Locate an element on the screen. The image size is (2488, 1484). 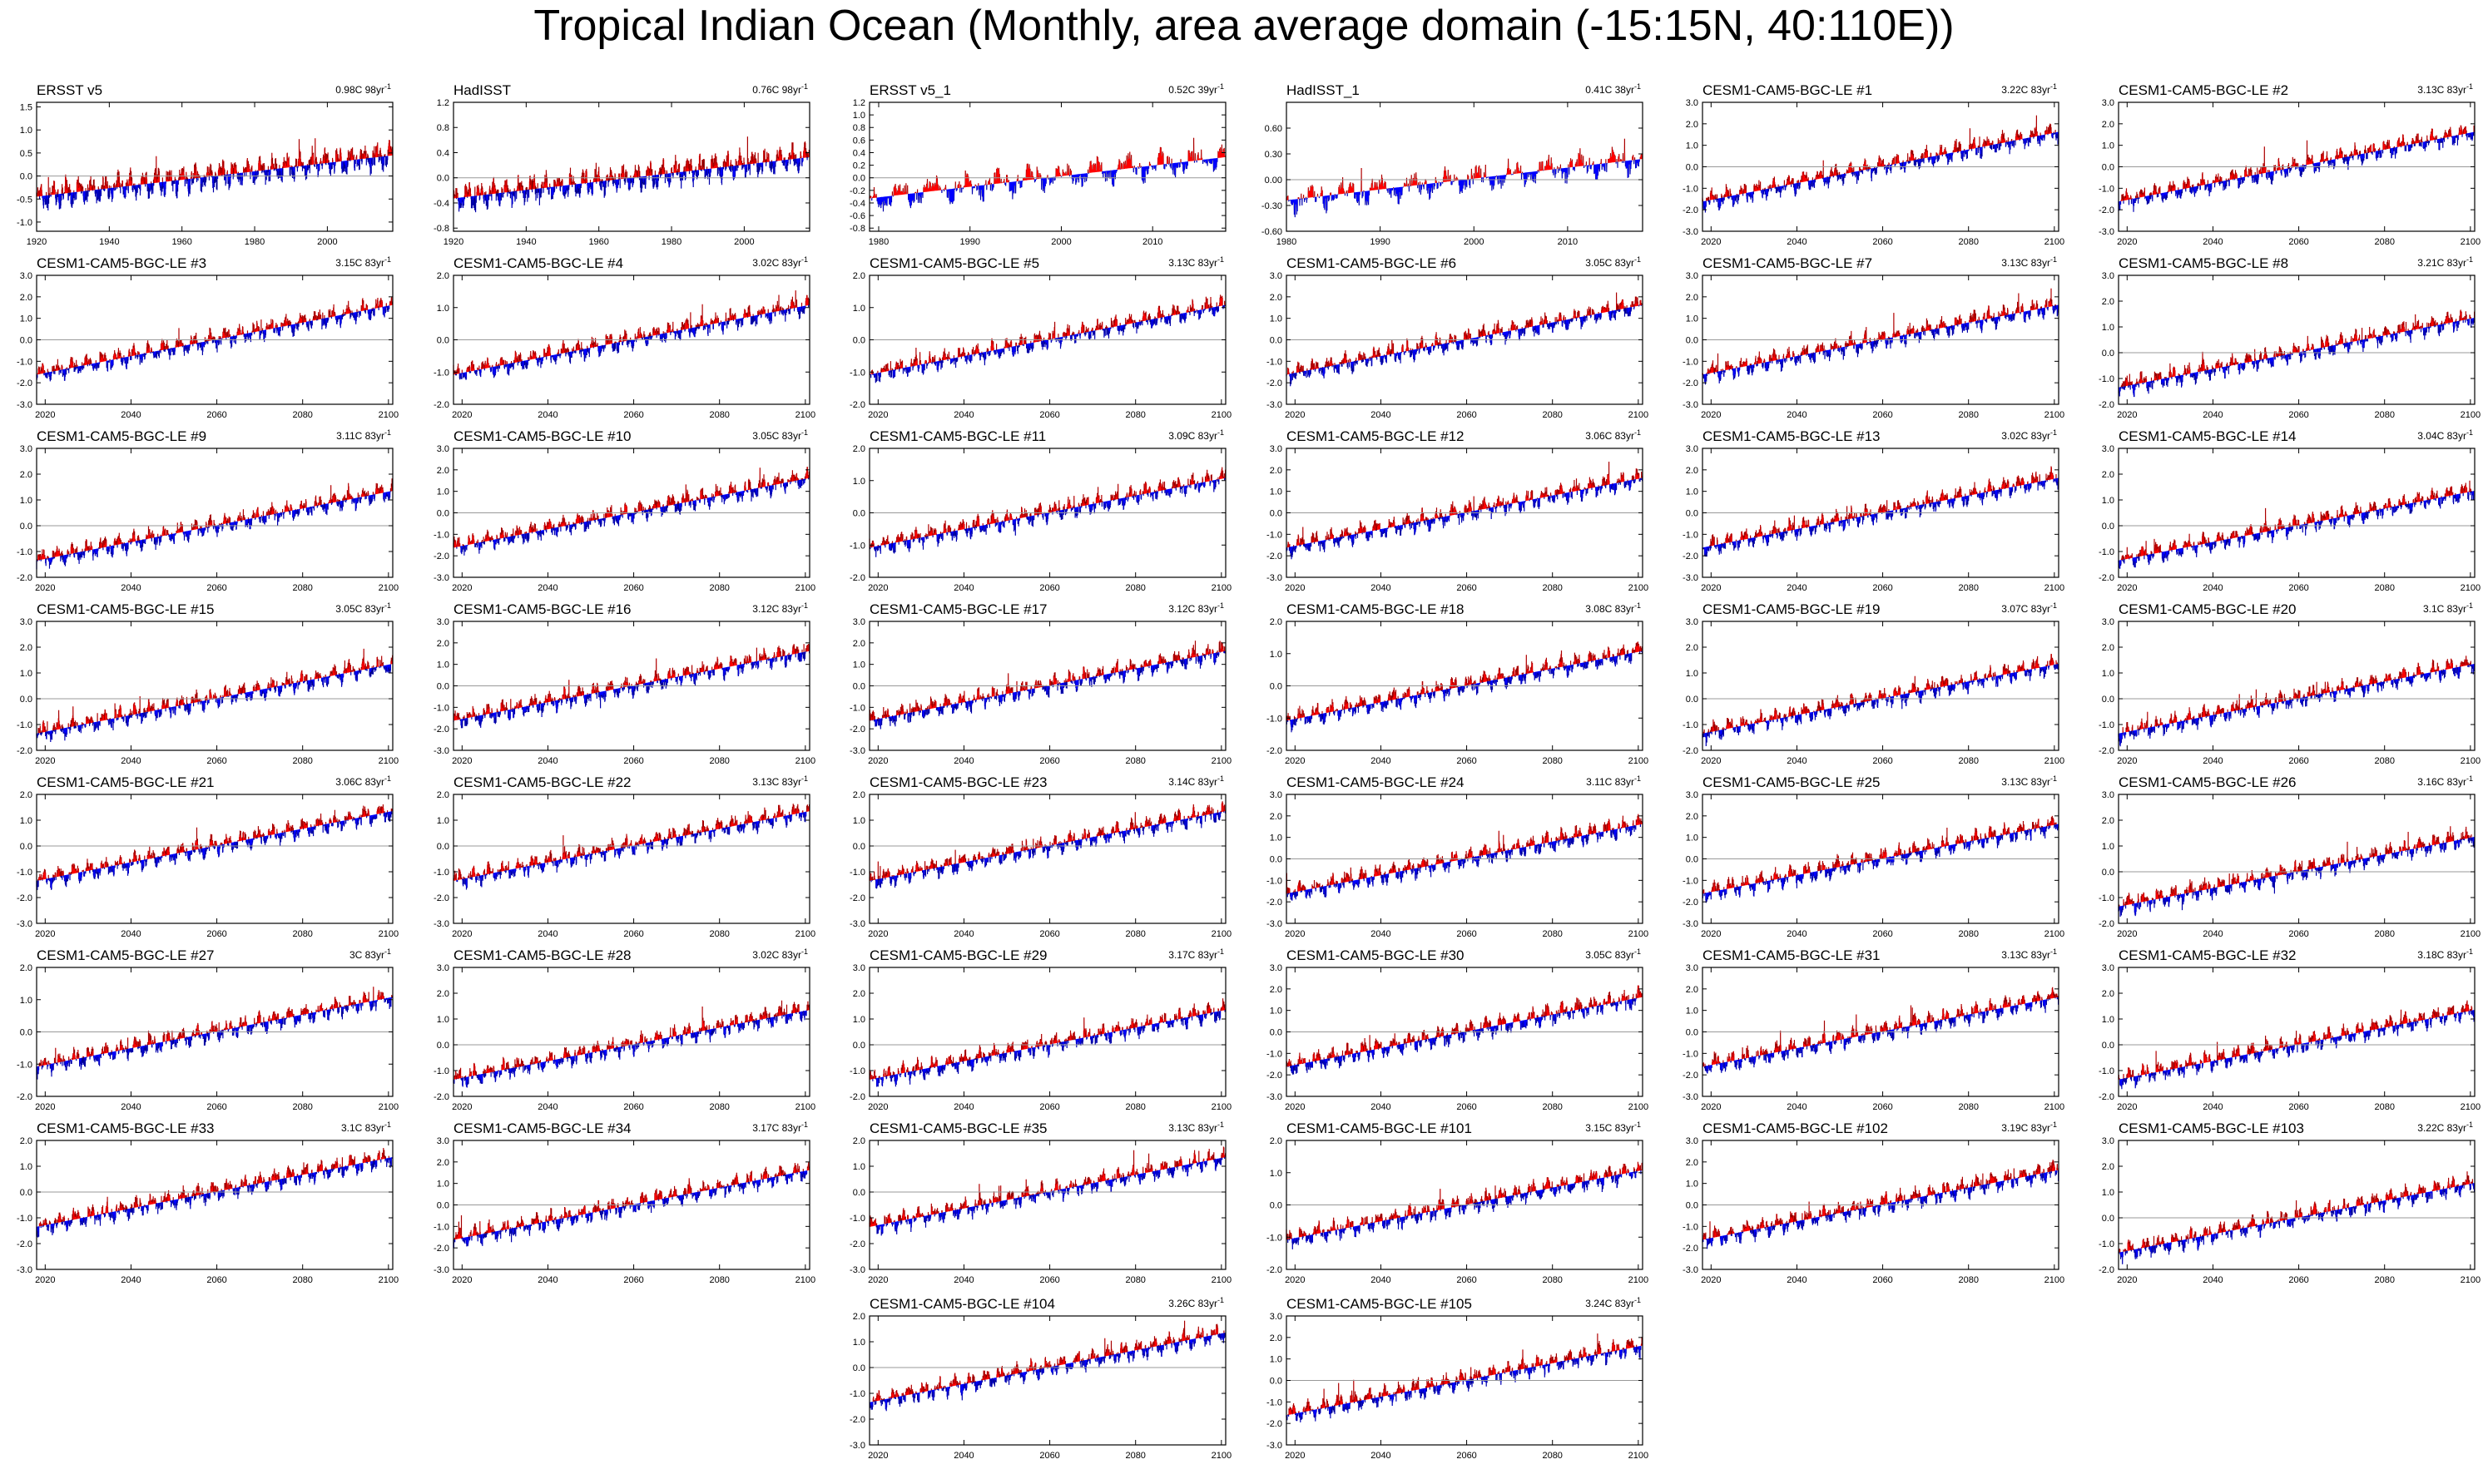
panel-trend-label: 3.17C 83yr-1 is located at coordinates (1196, 954).